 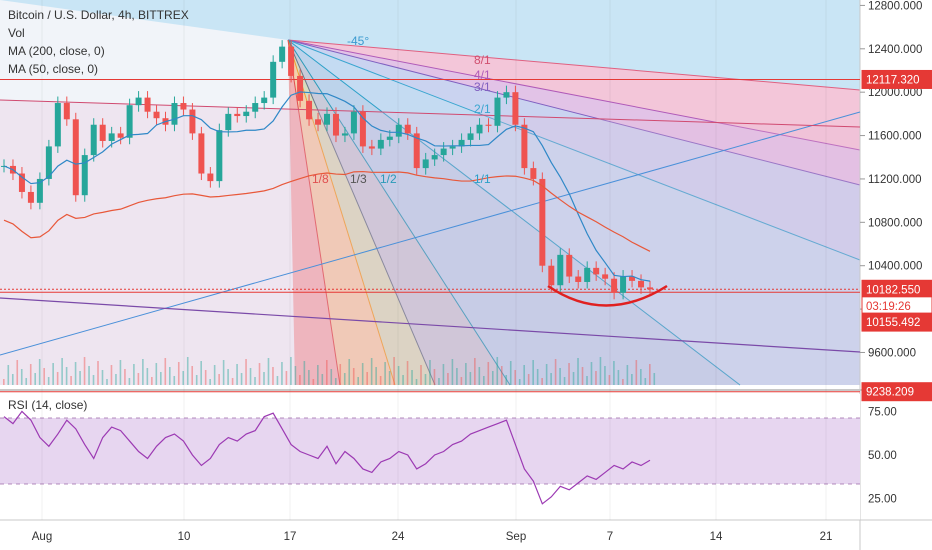 What do you see at coordinates (430, 325) in the screenshot?
I see `trendline-down` at bounding box center [430, 325].